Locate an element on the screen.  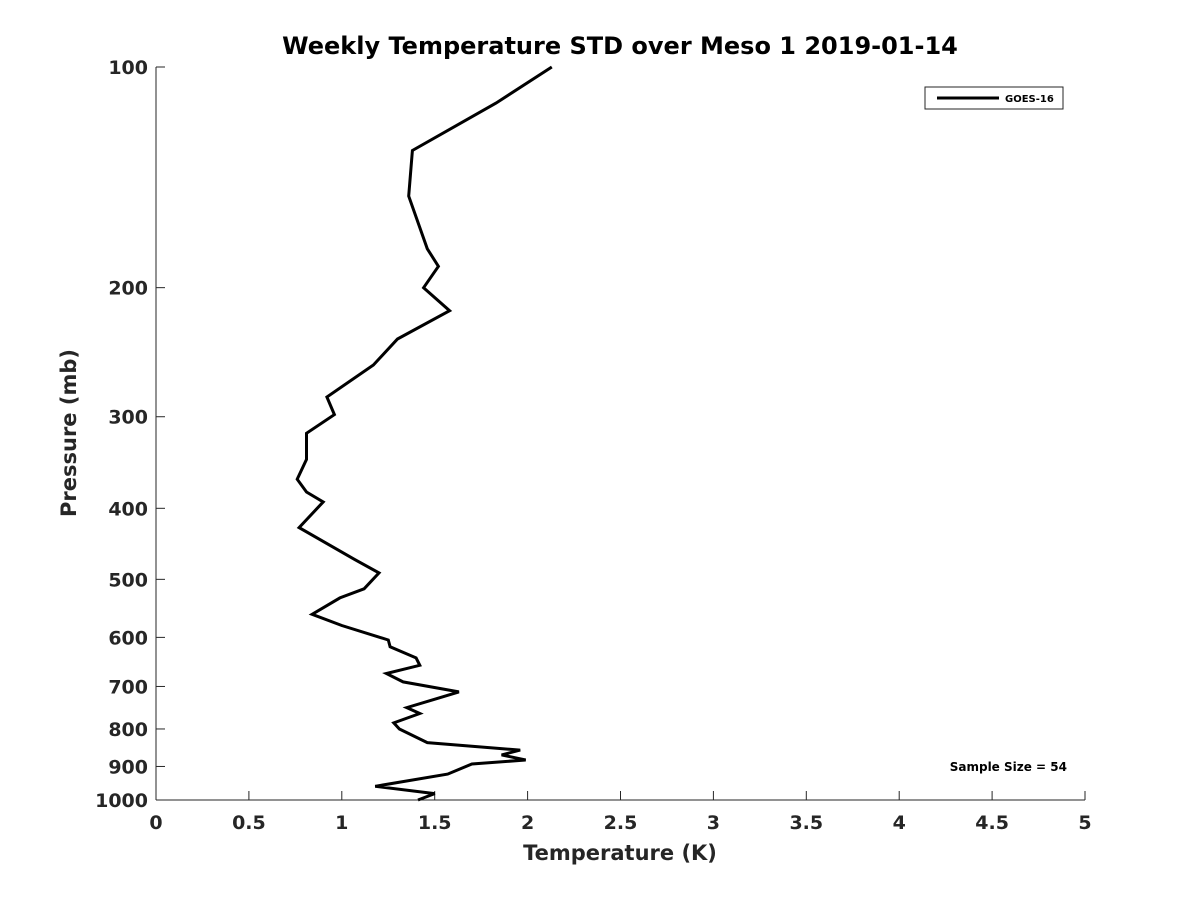
x-axis-label: Temperature (K) is located at coordinates (620, 853).